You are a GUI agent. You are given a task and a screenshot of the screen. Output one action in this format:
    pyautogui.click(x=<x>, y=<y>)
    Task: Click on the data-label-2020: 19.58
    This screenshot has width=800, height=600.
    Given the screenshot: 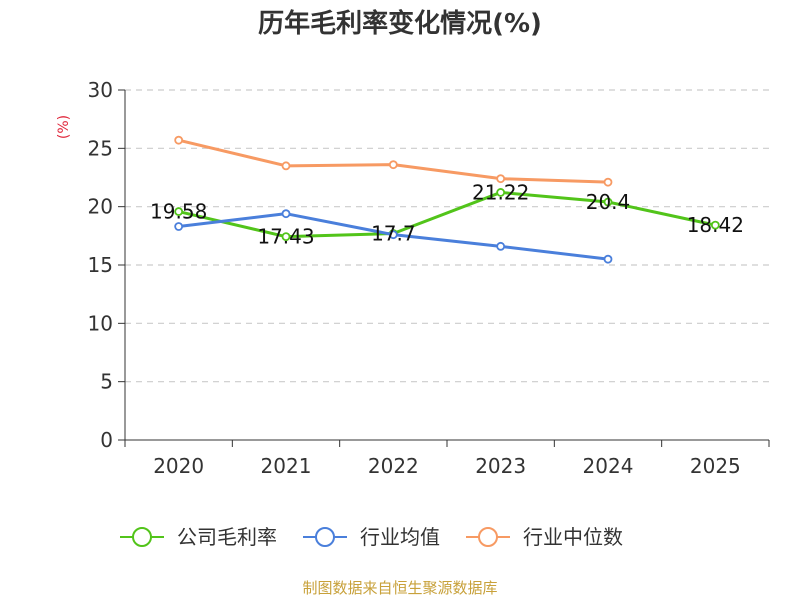 What is the action you would take?
    pyautogui.click(x=178, y=212)
    